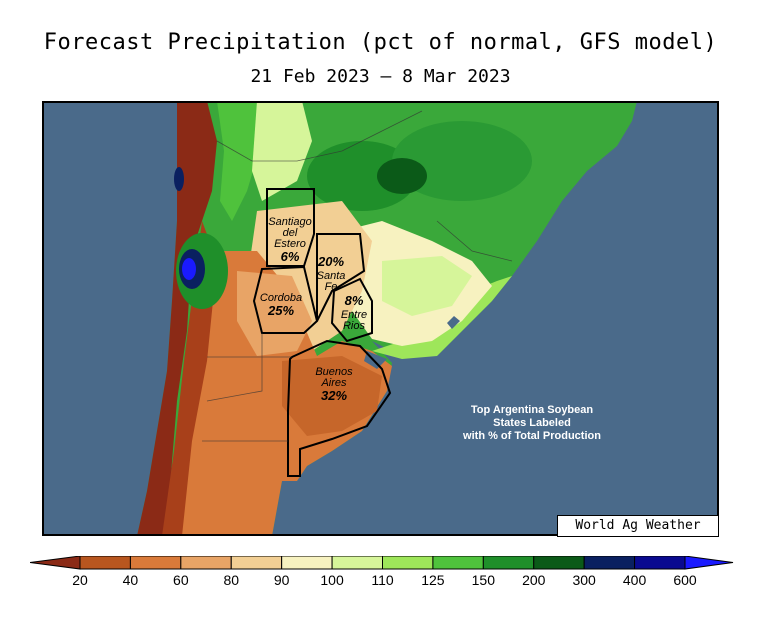 This screenshot has height=624, width=761. I want to click on state-name-line: Cordoba, so click(281, 298).